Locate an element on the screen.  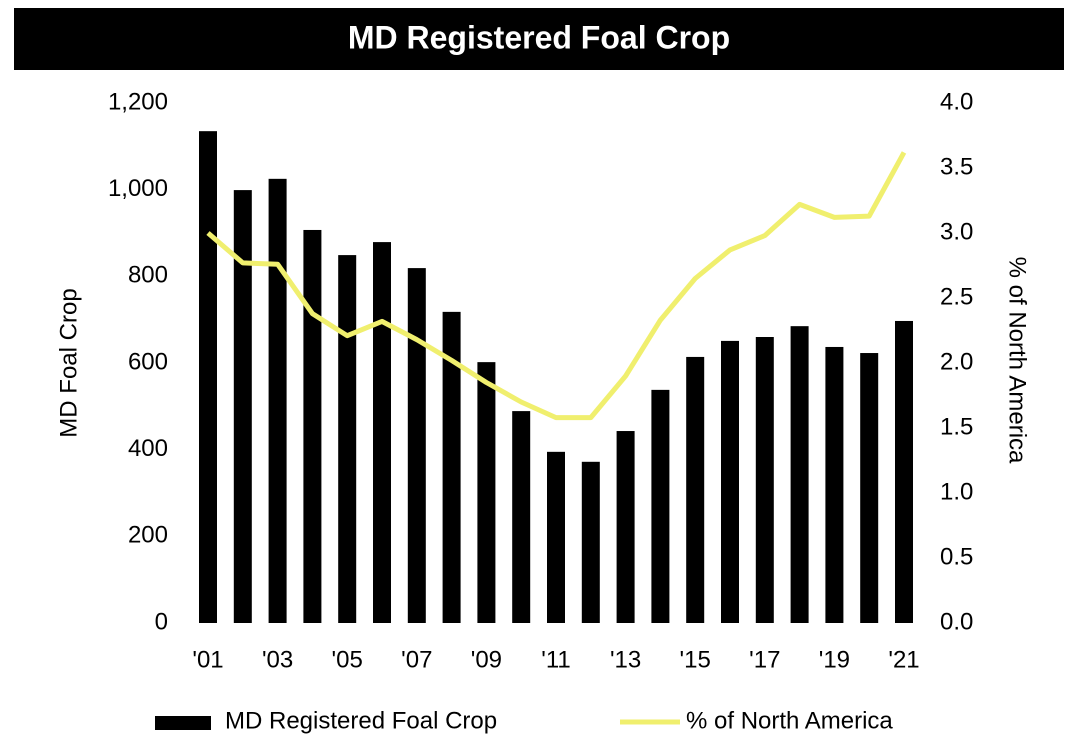
y2-tick-label: 2.5 is located at coordinates (956, 296).